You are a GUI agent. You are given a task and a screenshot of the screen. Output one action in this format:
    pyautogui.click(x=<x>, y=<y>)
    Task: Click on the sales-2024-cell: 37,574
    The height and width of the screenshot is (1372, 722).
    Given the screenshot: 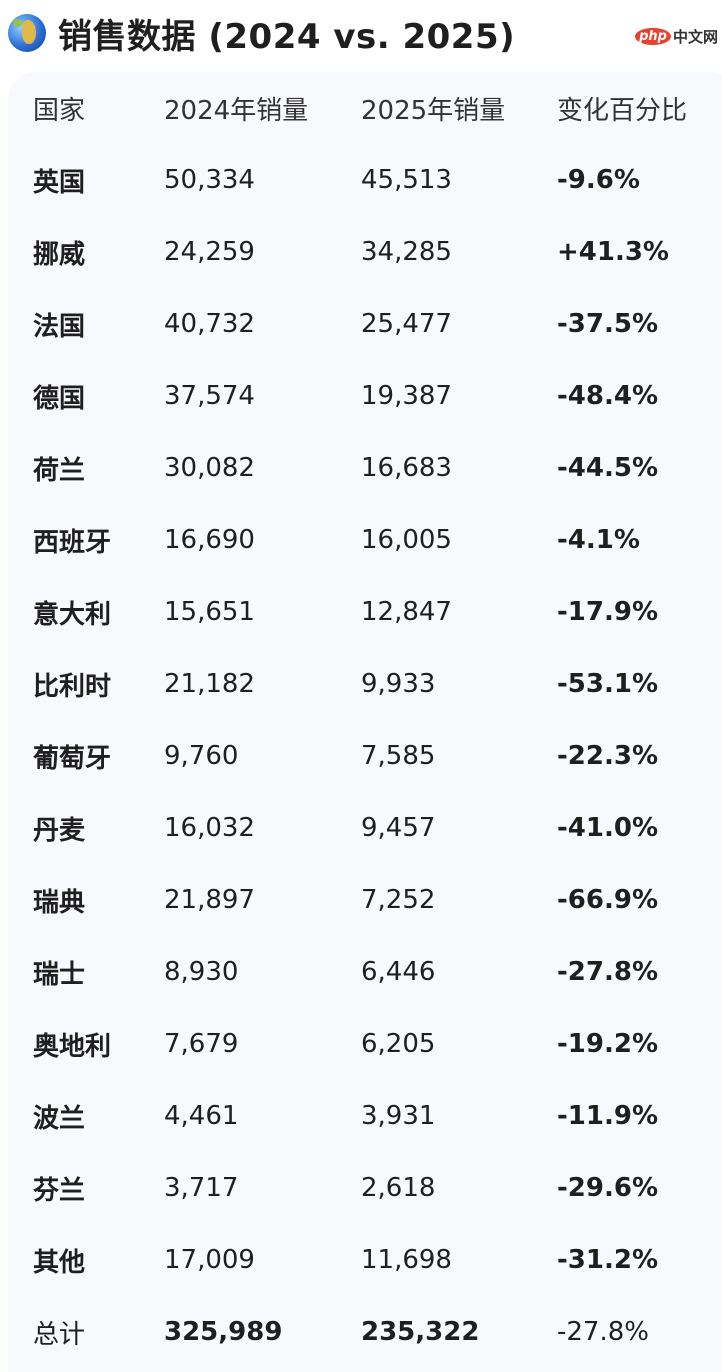 What is the action you would take?
    pyautogui.click(x=209, y=396)
    